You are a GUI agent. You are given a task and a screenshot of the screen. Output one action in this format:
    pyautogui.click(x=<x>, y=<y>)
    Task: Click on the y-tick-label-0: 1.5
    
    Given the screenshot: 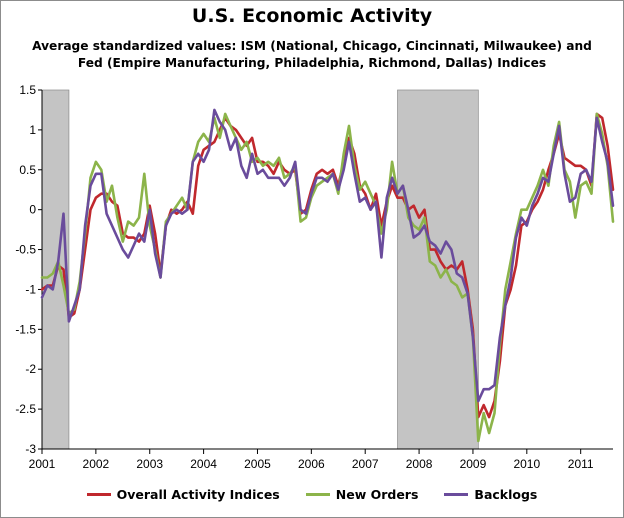 What is the action you would take?
    pyautogui.click(x=27, y=90)
    